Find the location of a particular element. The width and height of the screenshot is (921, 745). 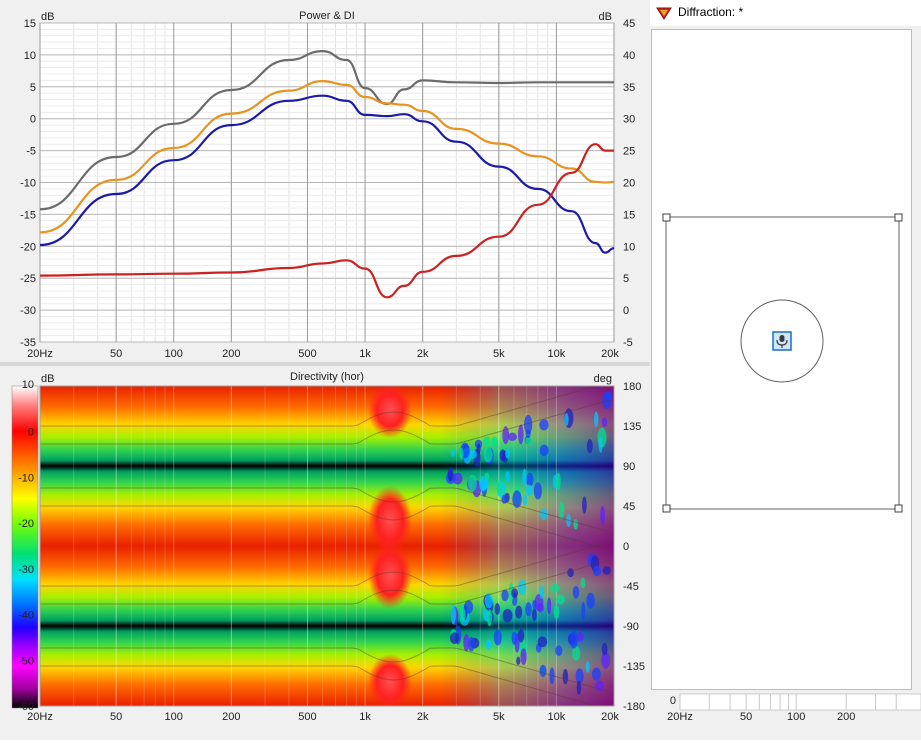

diffraction-window-title: Diffraction: * is located at coordinates (711, 12).